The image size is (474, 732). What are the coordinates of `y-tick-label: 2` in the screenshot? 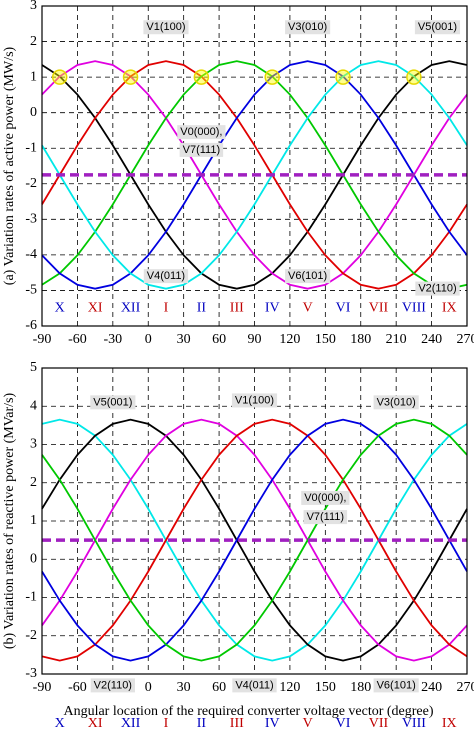 It's located at (33, 482).